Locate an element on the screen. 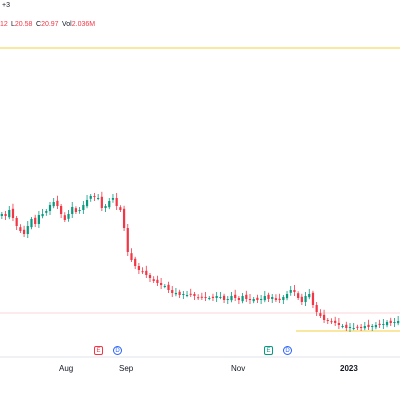  legend-open-partial: 12 is located at coordinates (4, 24).